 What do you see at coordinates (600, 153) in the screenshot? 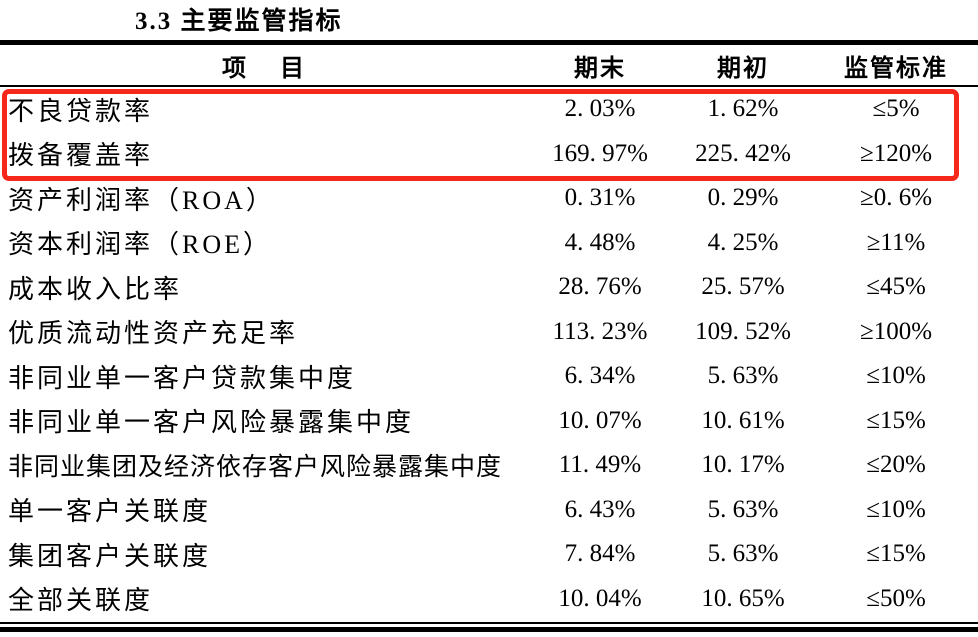
I see `row-end-value: 169. 97%` at bounding box center [600, 153].